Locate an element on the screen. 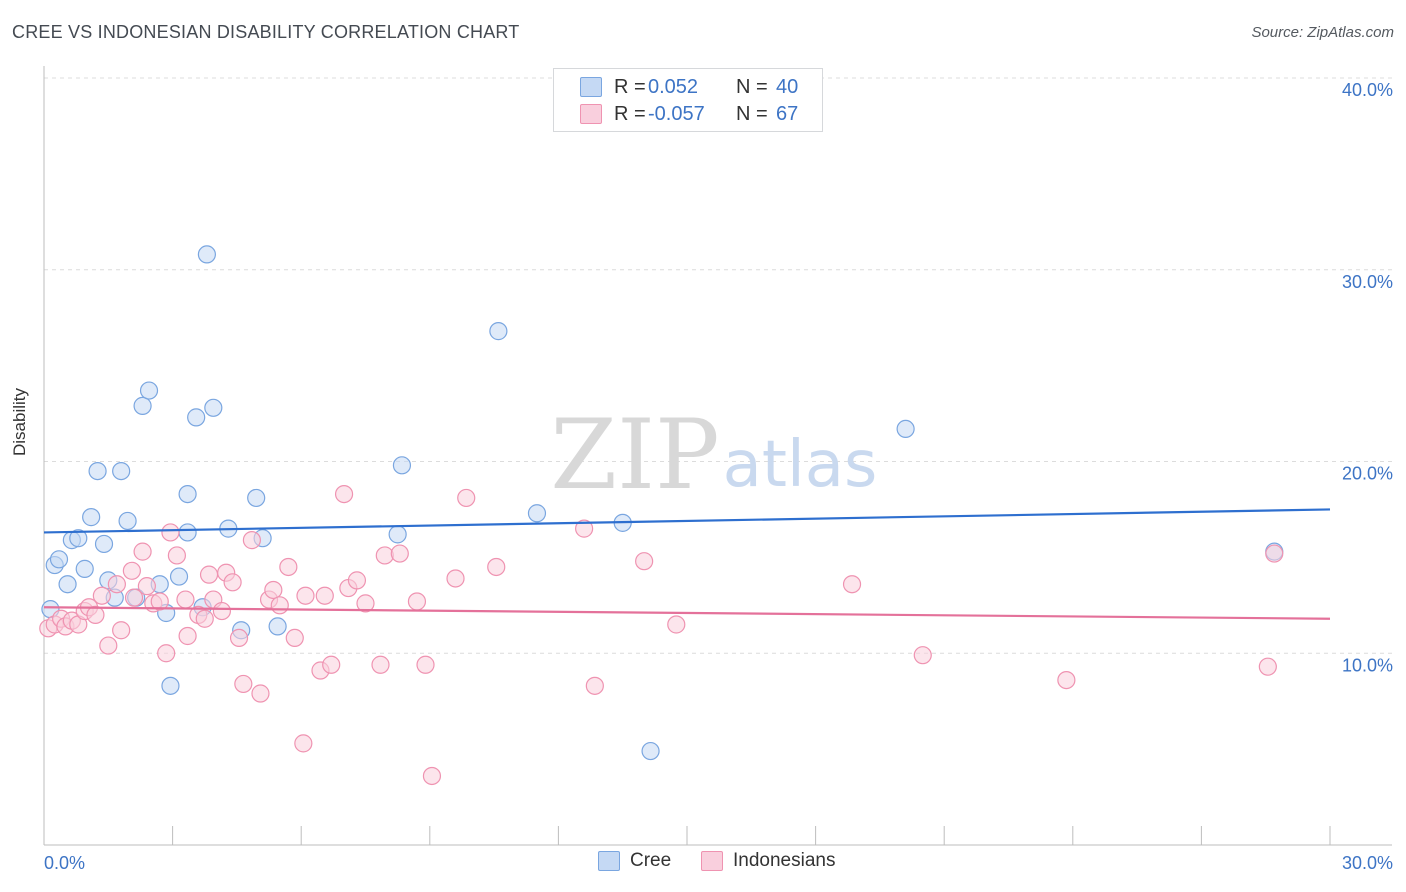  y-tick-label: 40.0% is located at coordinates (1367, 90).